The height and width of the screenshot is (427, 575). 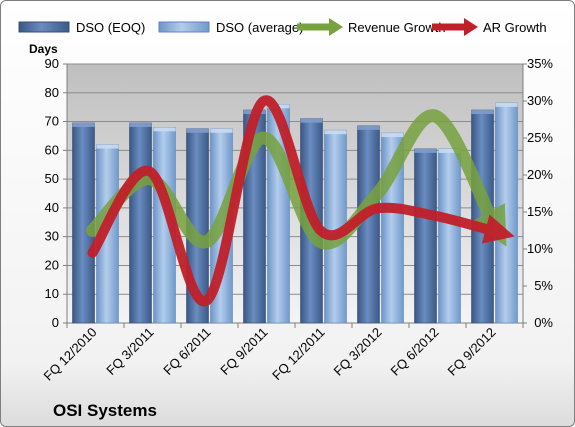 What do you see at coordinates (186, 351) in the screenshot?
I see `x-tick-label: FQ 6/2011` at bounding box center [186, 351].